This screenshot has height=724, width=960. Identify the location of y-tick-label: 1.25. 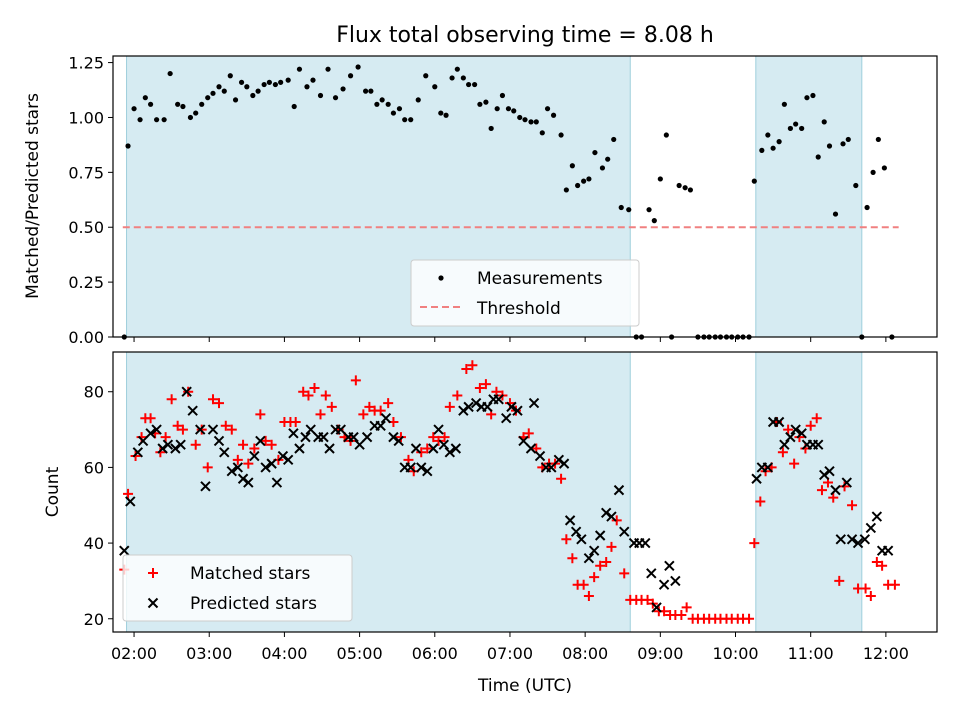
(86, 63).